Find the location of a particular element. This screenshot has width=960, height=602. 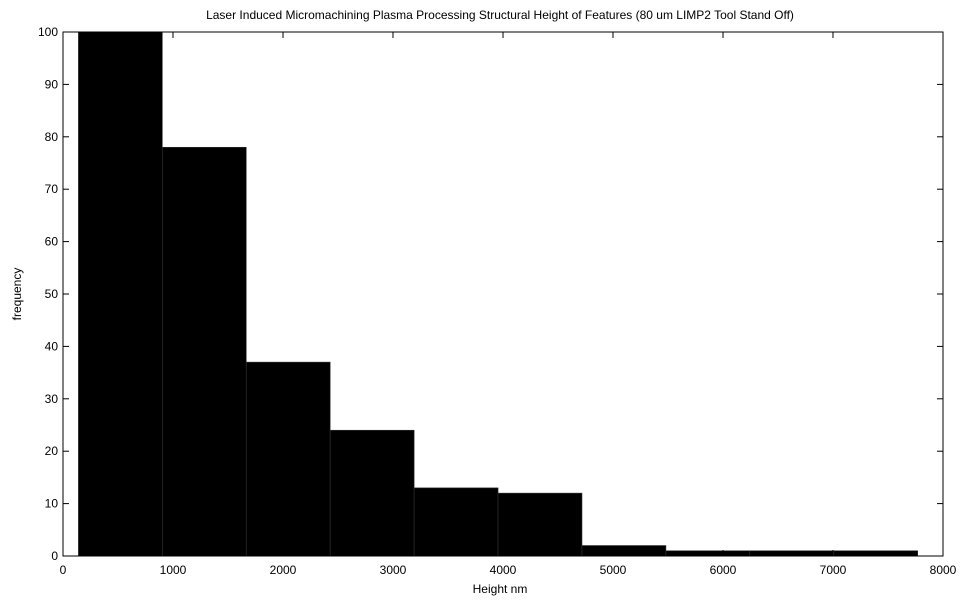

x-tick-label: 0 is located at coordinates (63, 570).